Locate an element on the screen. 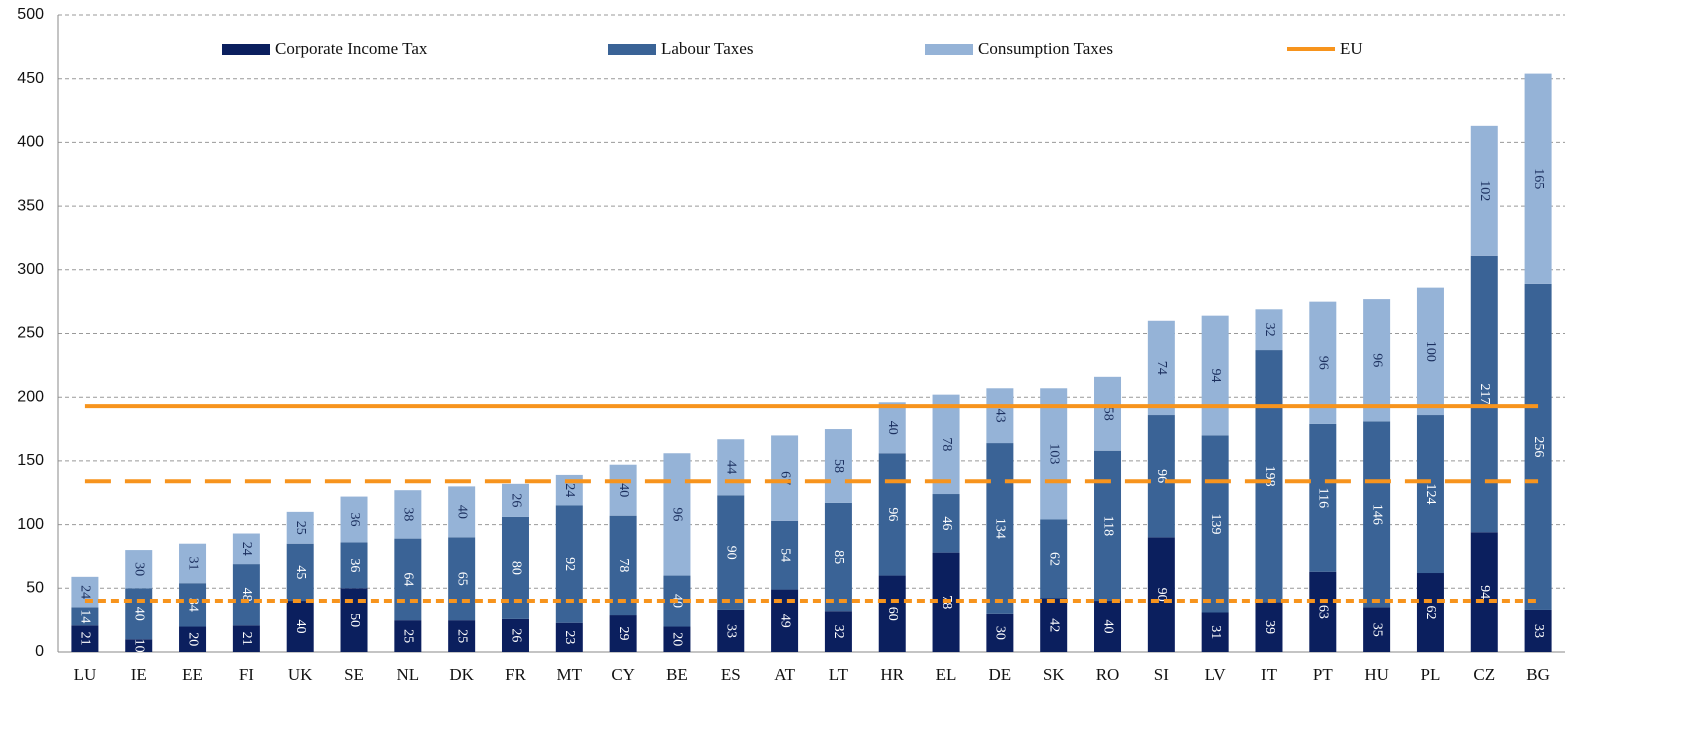 The image size is (1681, 735). value-label: 90 is located at coordinates (731, 553).